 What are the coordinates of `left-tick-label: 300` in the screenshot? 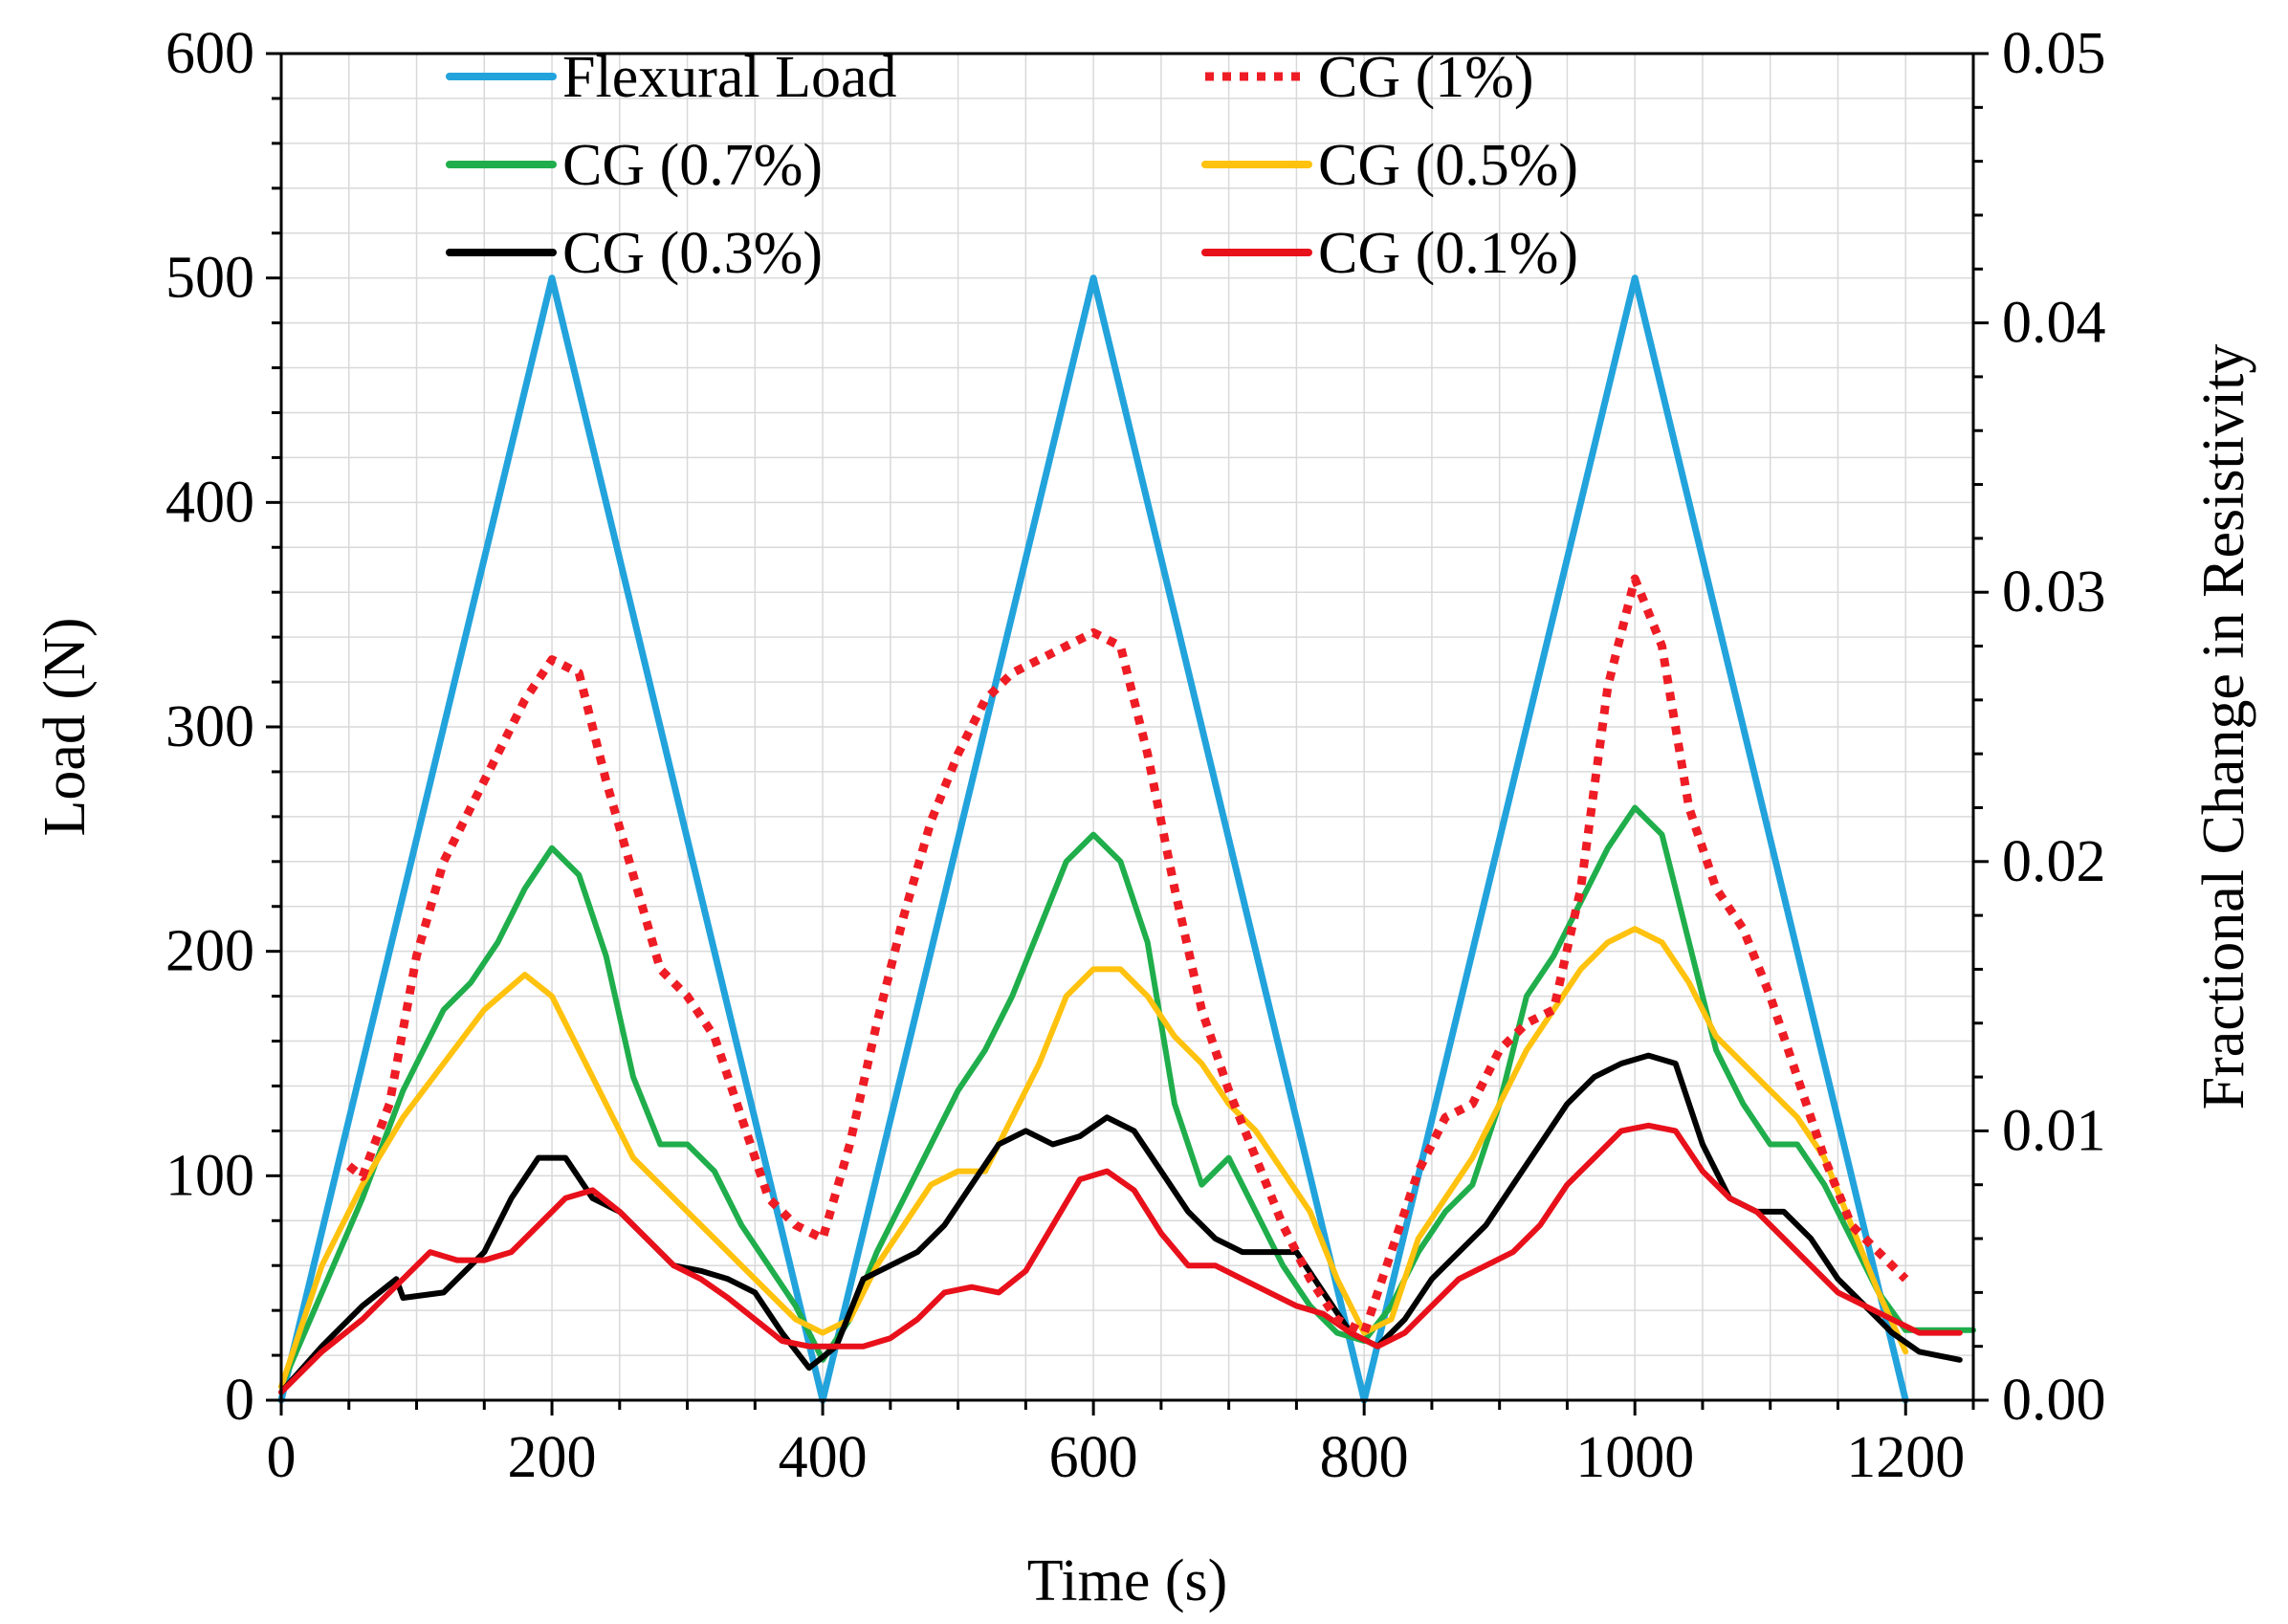 It's located at (209, 727).